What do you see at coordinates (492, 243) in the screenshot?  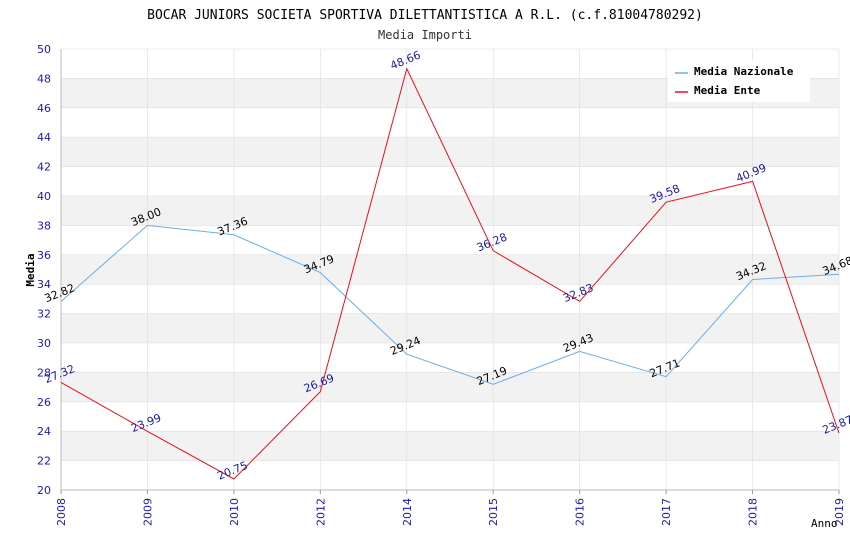 I see `data-label: 36.28` at bounding box center [492, 243].